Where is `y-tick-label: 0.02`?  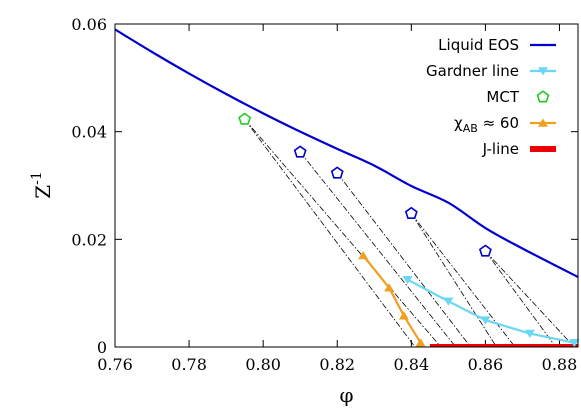
y-tick-label: 0.02 is located at coordinates (89, 239).